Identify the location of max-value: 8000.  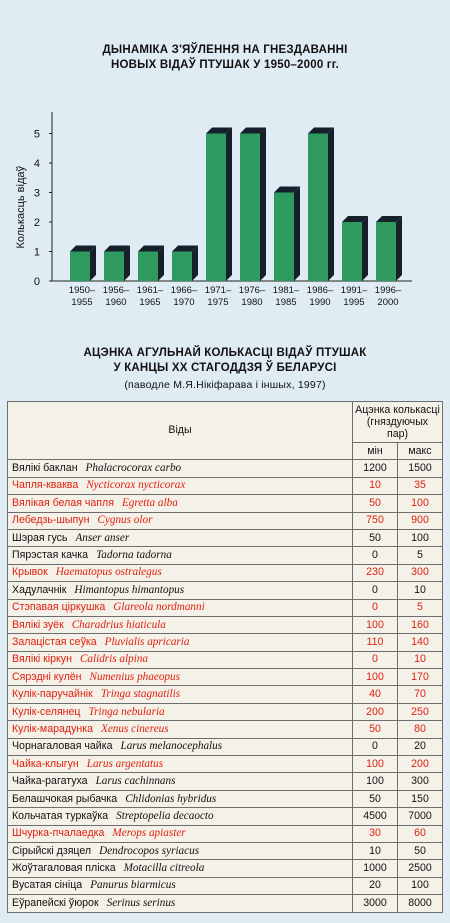
(420, 903).